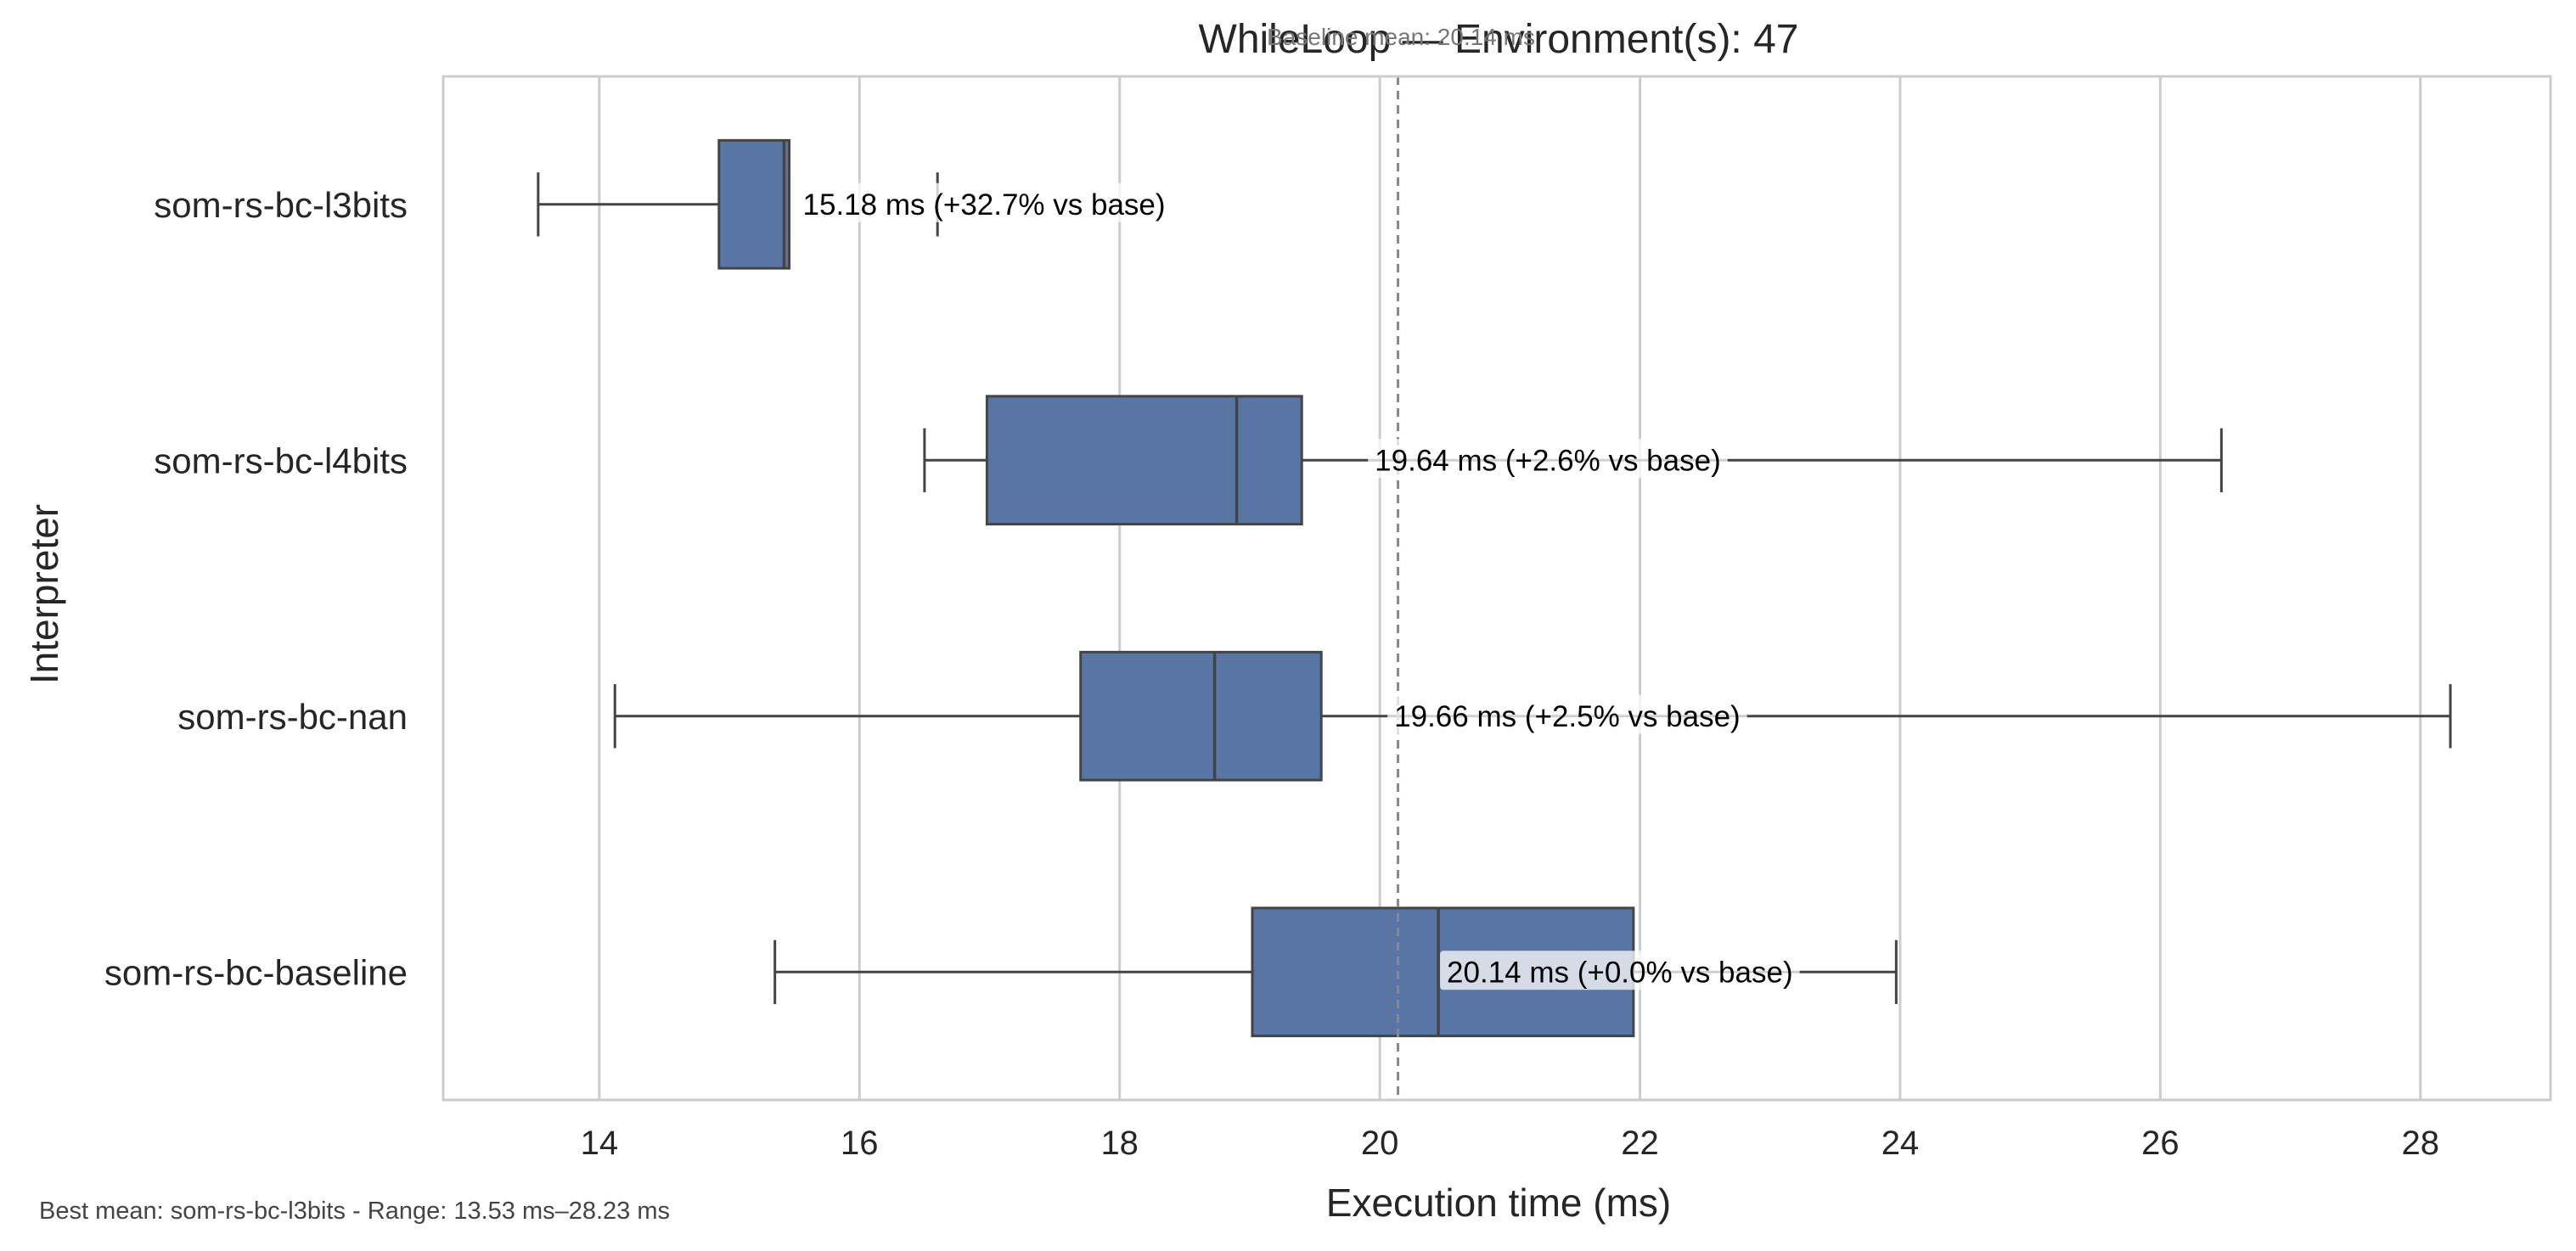 The image size is (2576, 1251). I want to click on chart-title: WhileLoop — Environment(s): 47, so click(1499, 39).